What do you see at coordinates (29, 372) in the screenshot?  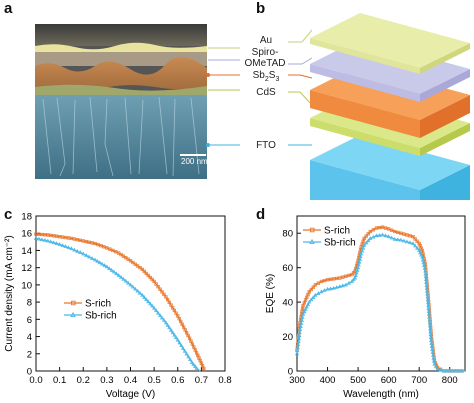 I see `y-tick-label-c-0: 0` at bounding box center [29, 372].